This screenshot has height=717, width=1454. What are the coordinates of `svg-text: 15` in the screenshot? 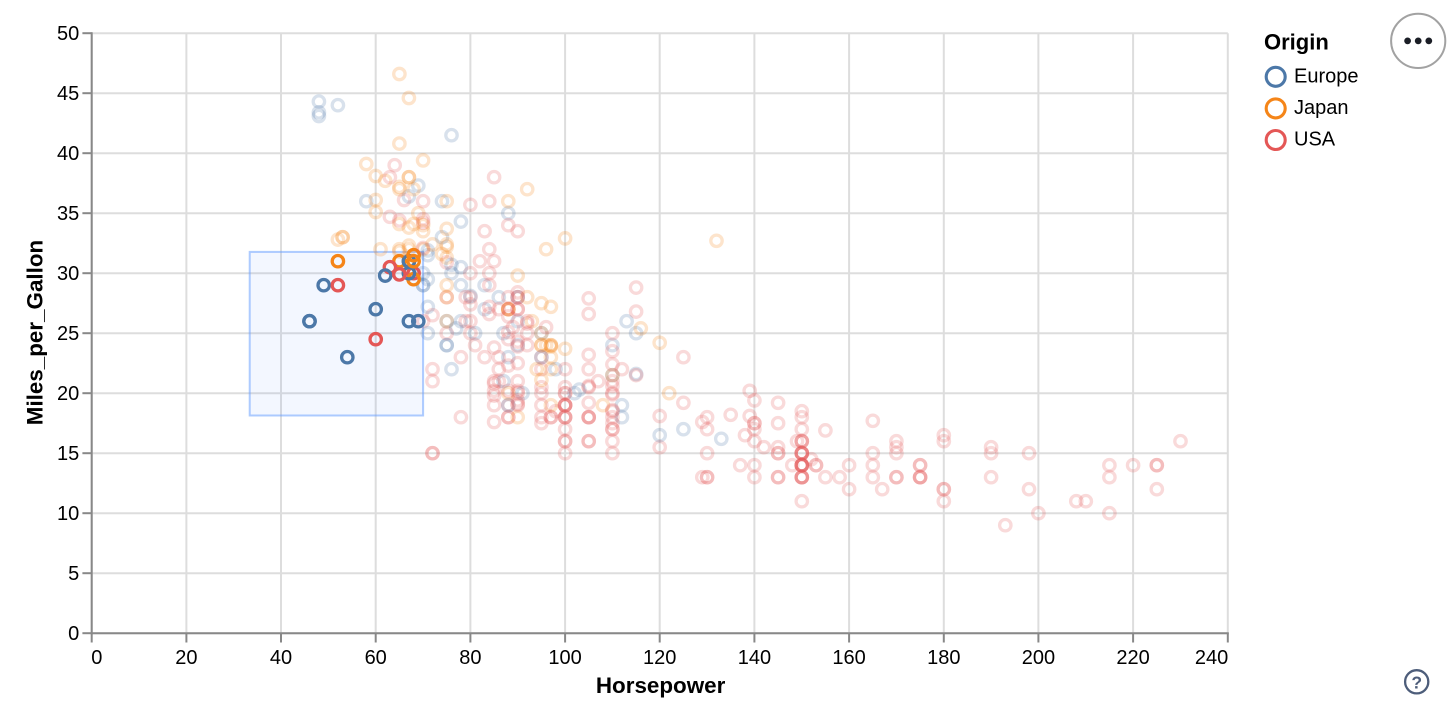 It's located at (68, 454).